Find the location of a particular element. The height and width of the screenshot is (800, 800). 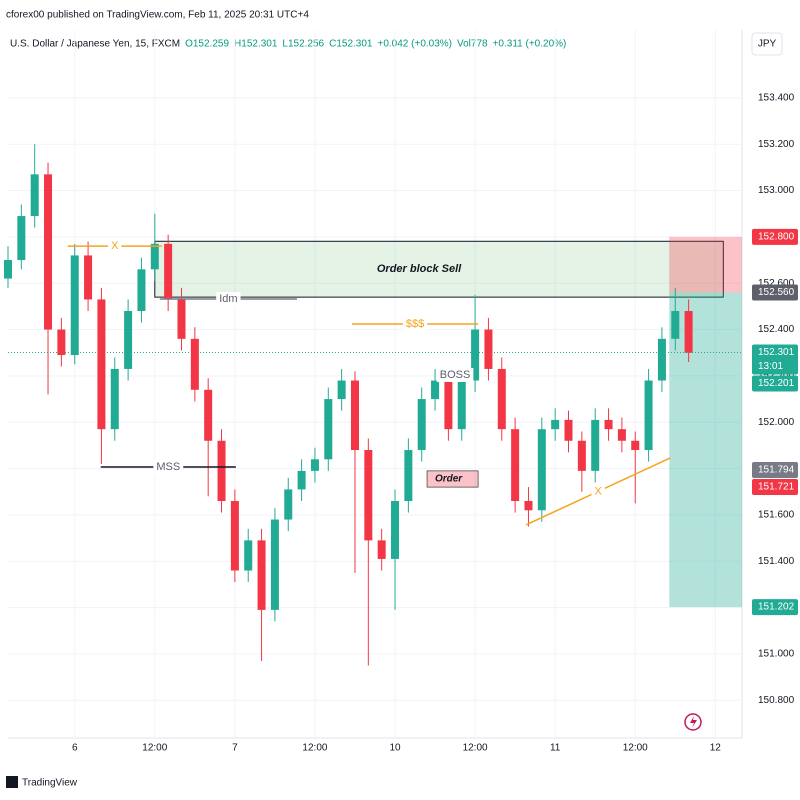

y-tick-label: 150.800 is located at coordinates (776, 700).